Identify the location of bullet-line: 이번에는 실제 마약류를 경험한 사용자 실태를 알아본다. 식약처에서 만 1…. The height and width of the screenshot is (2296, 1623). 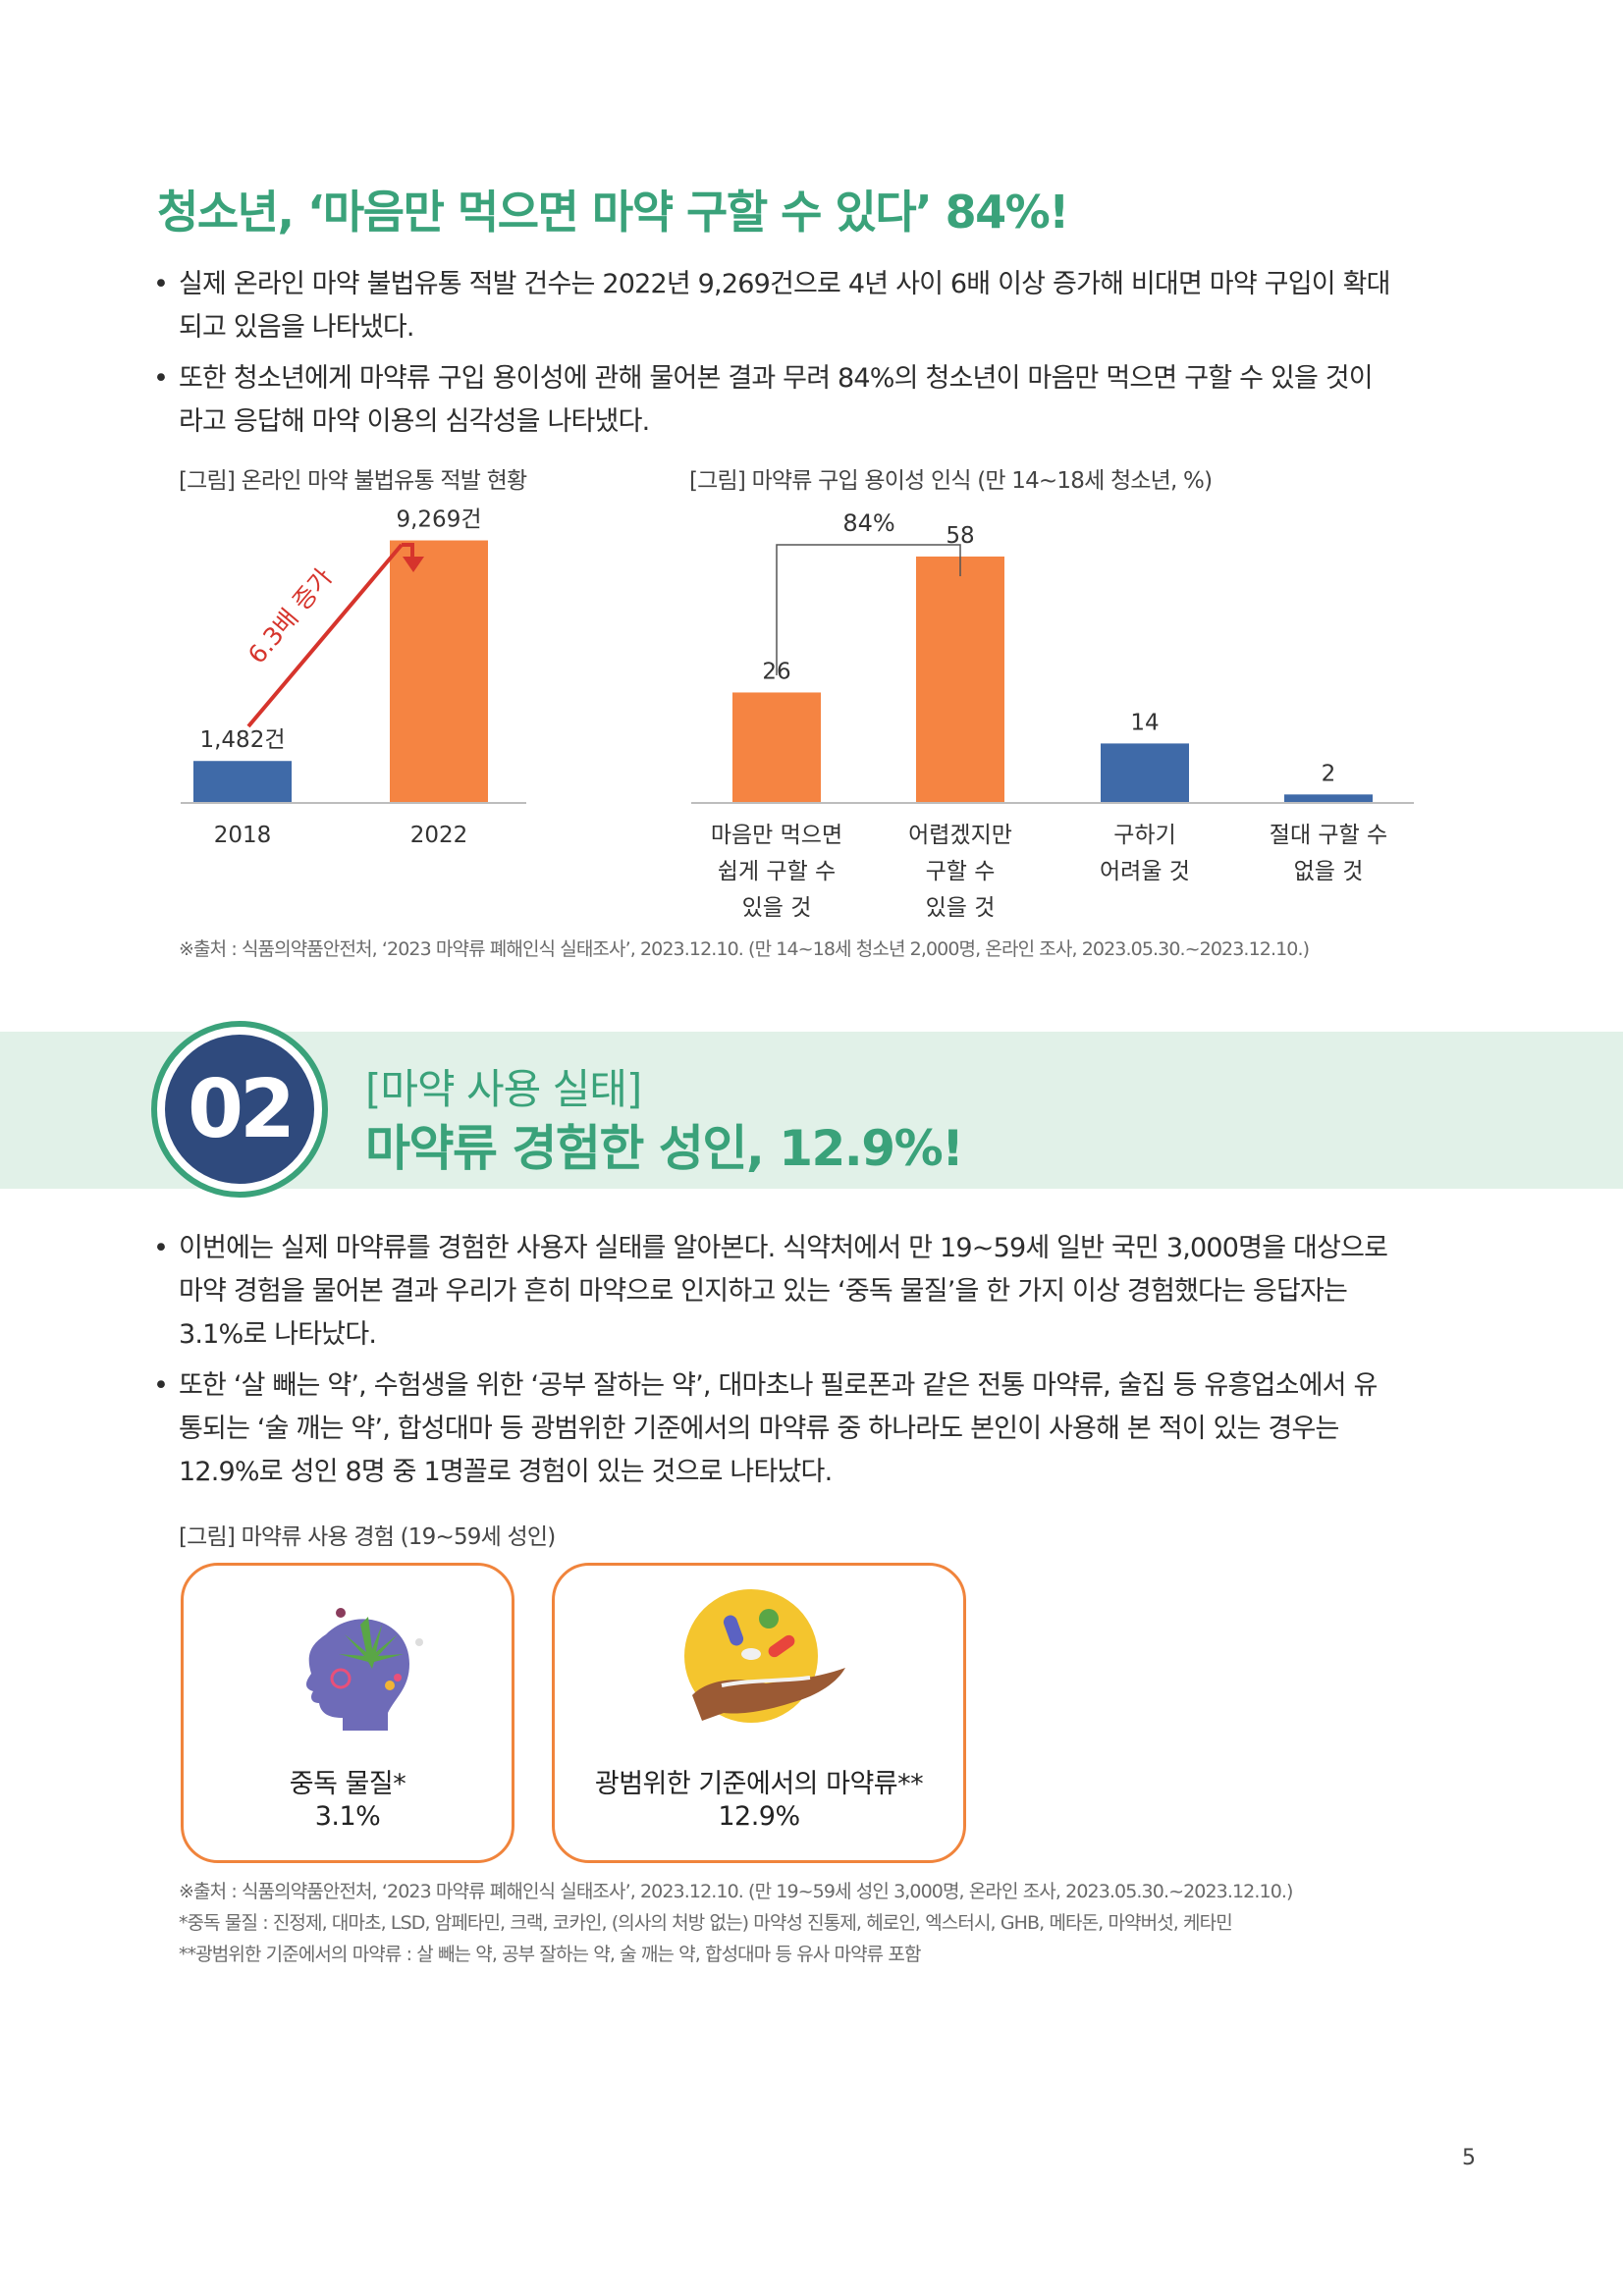
(783, 1248).